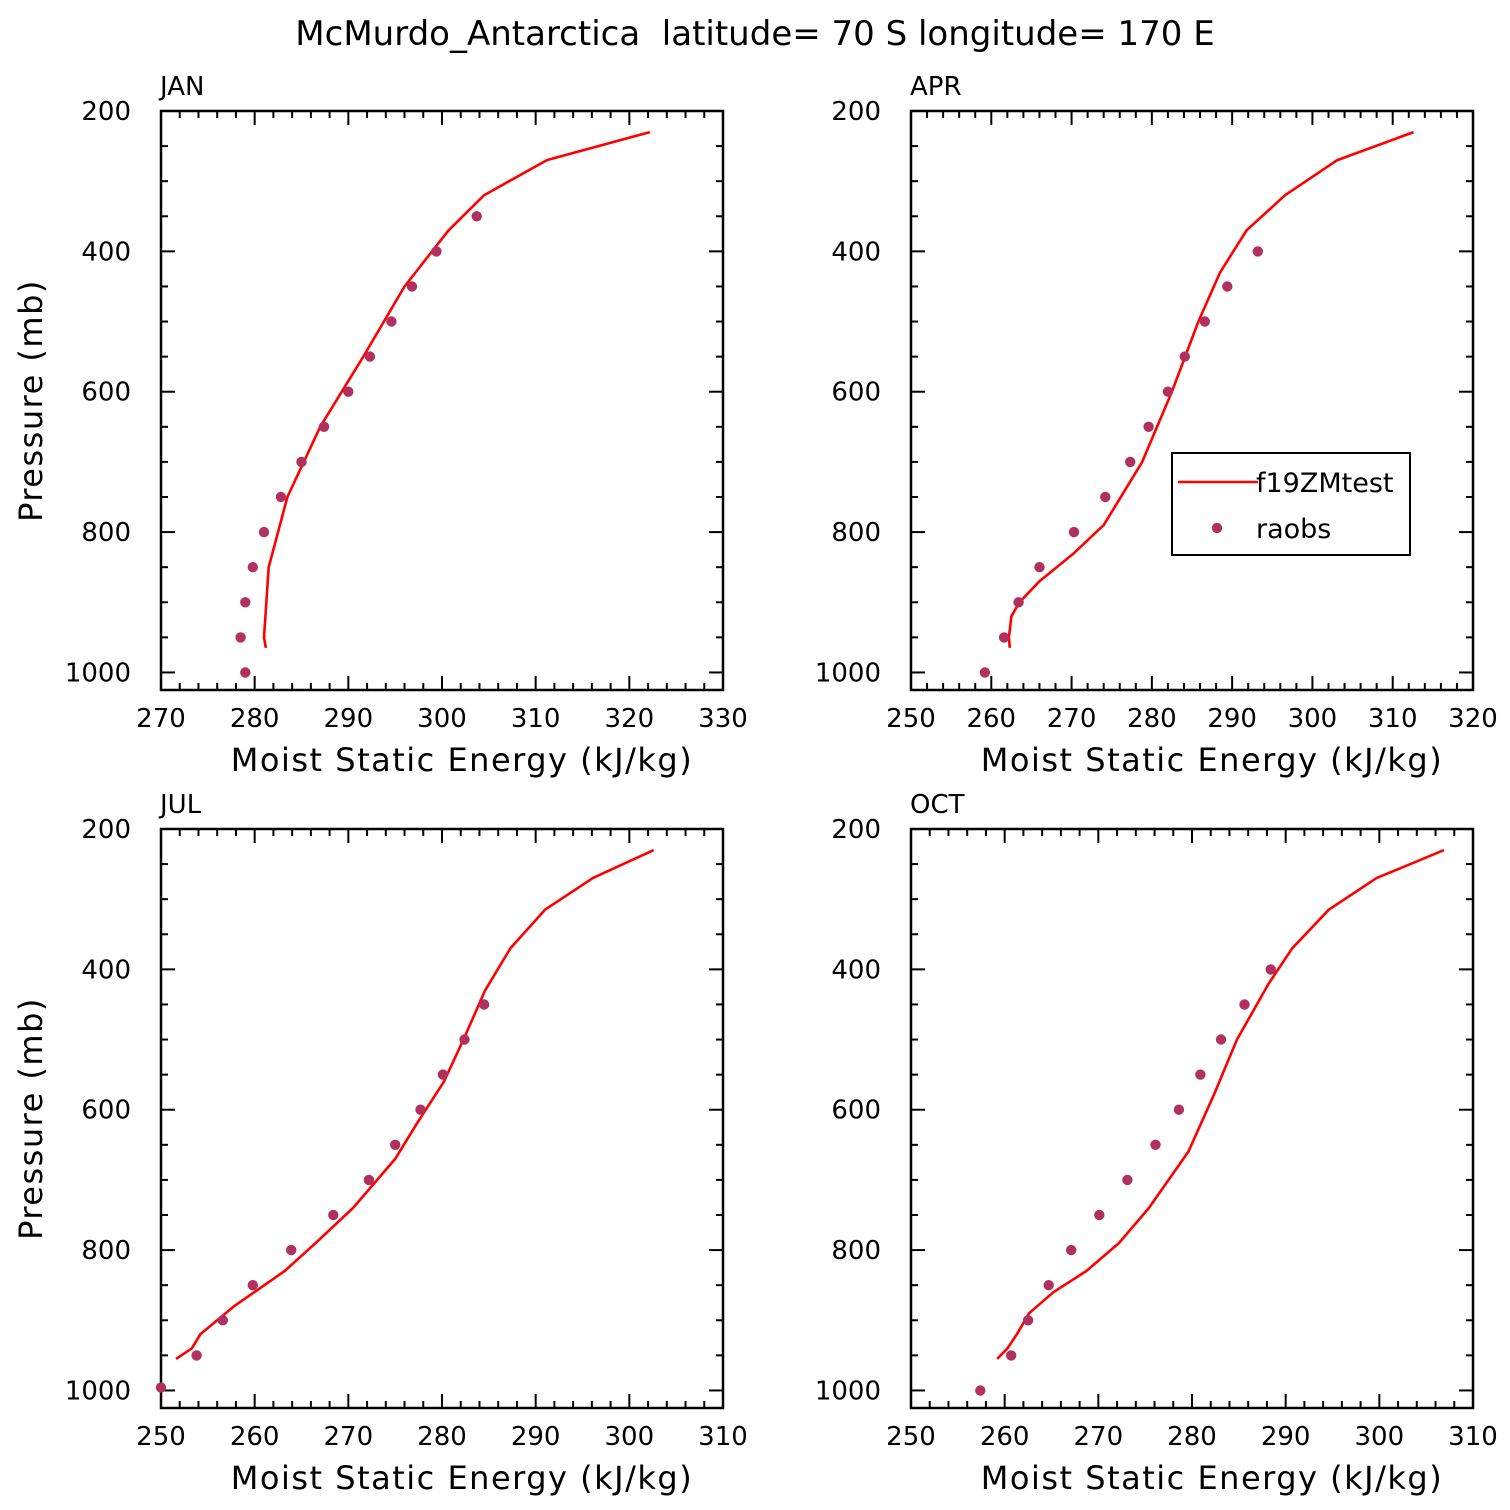 The image size is (1510, 1510). Describe the element at coordinates (1313, 719) in the screenshot. I see `x-tick-label: 300` at that location.